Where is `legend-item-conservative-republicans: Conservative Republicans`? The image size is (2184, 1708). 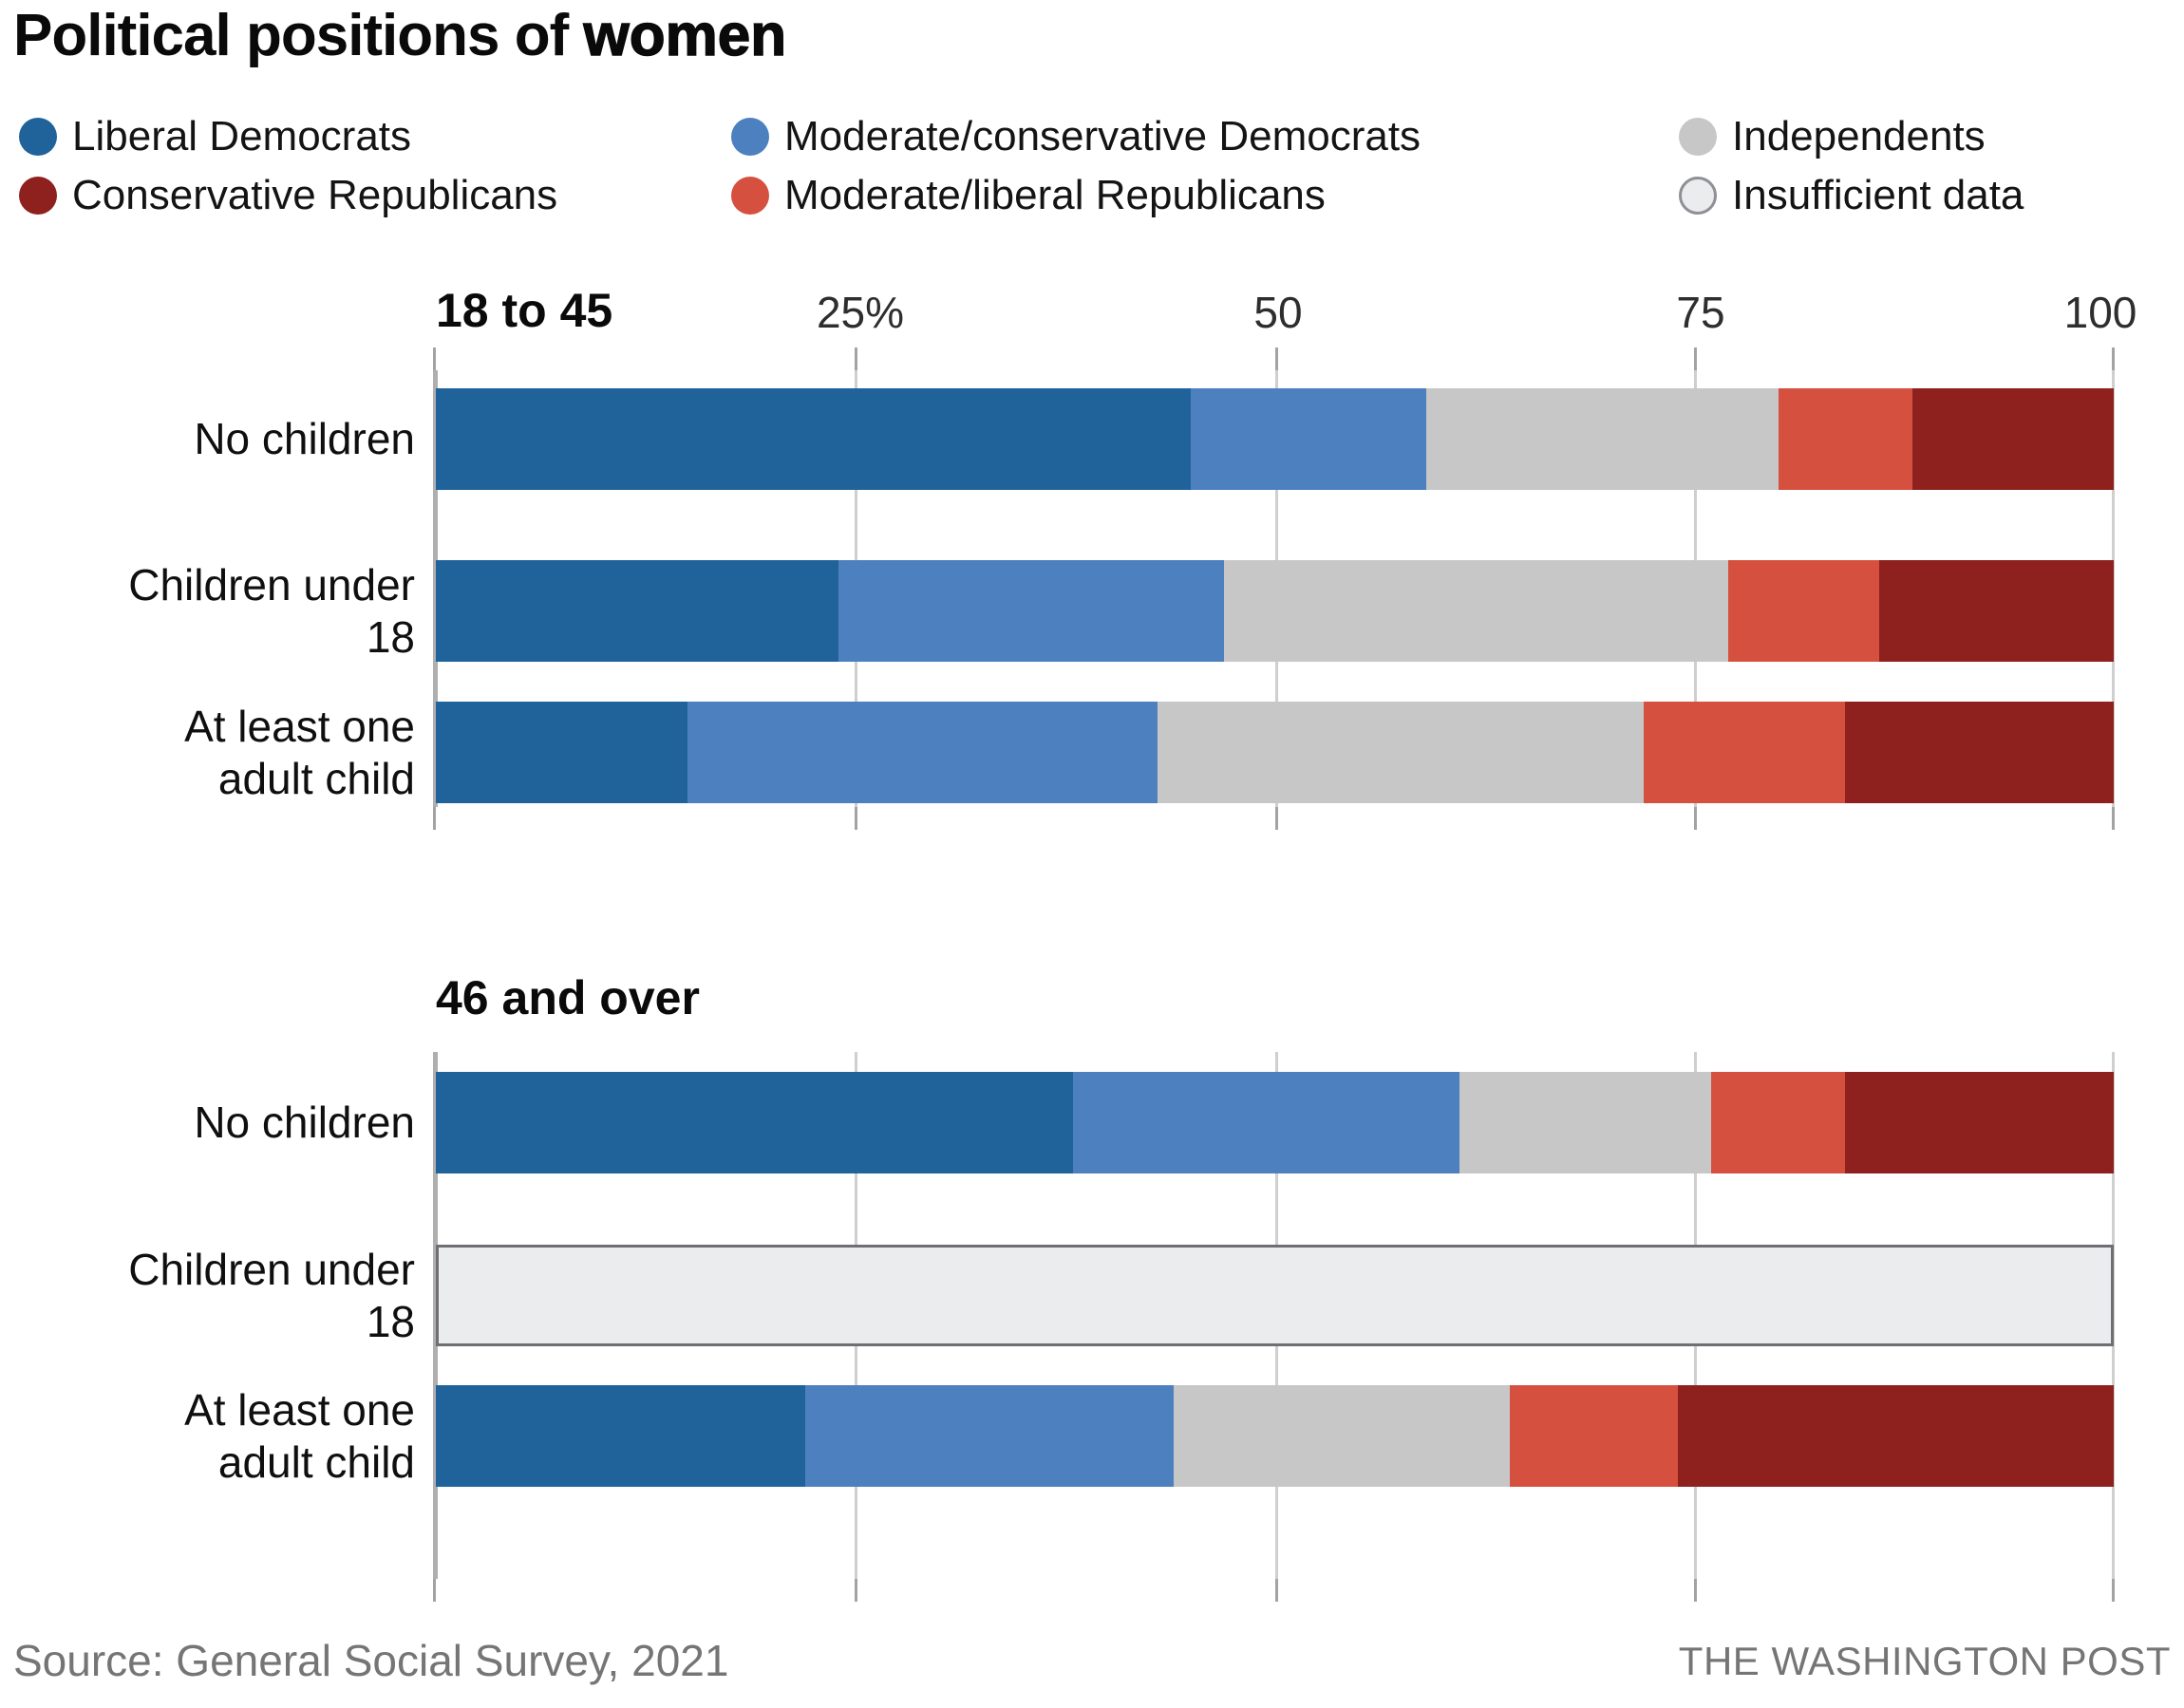 legend-item-conservative-republicans: Conservative Republicans is located at coordinates (288, 195).